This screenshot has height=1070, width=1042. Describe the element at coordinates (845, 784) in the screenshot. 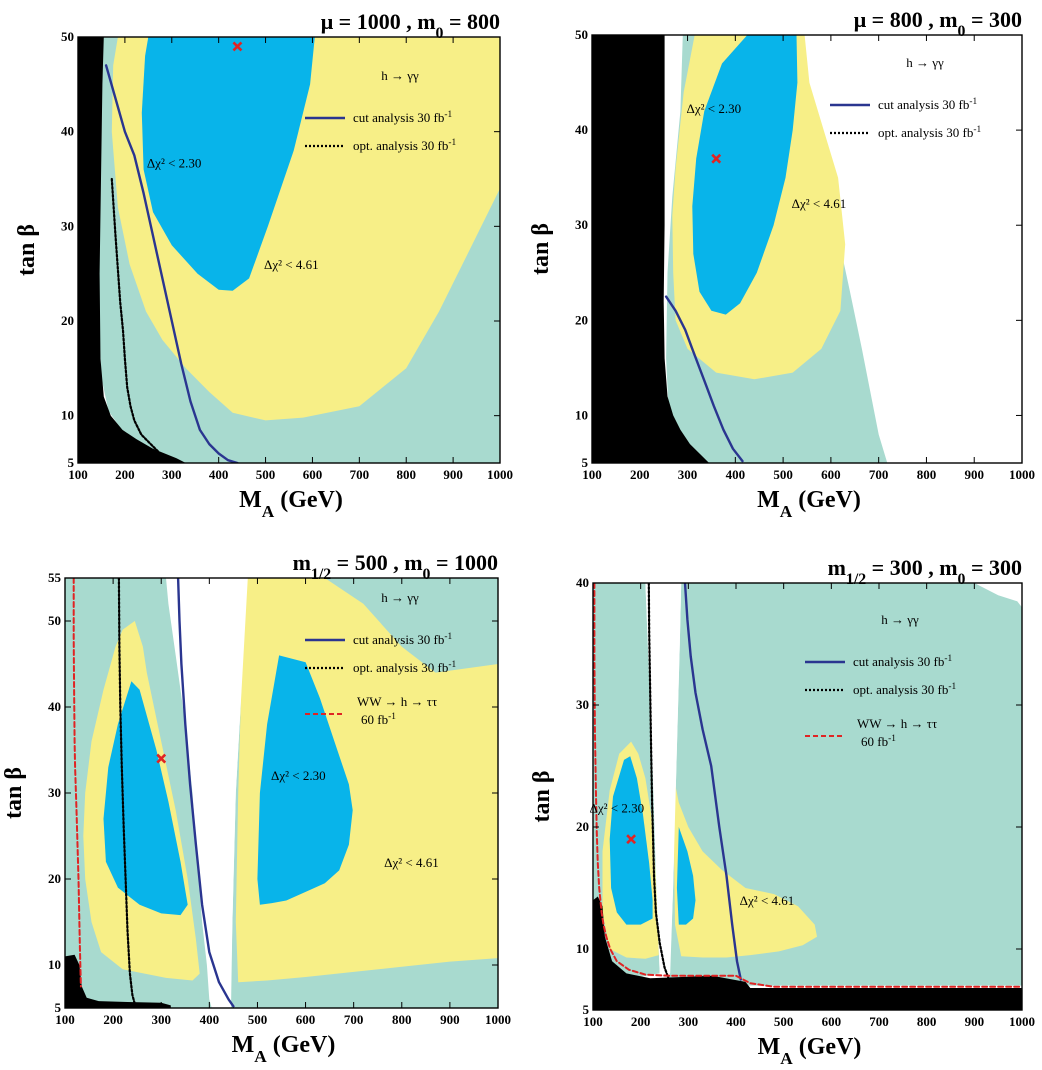

I see `region-teal-right` at that location.